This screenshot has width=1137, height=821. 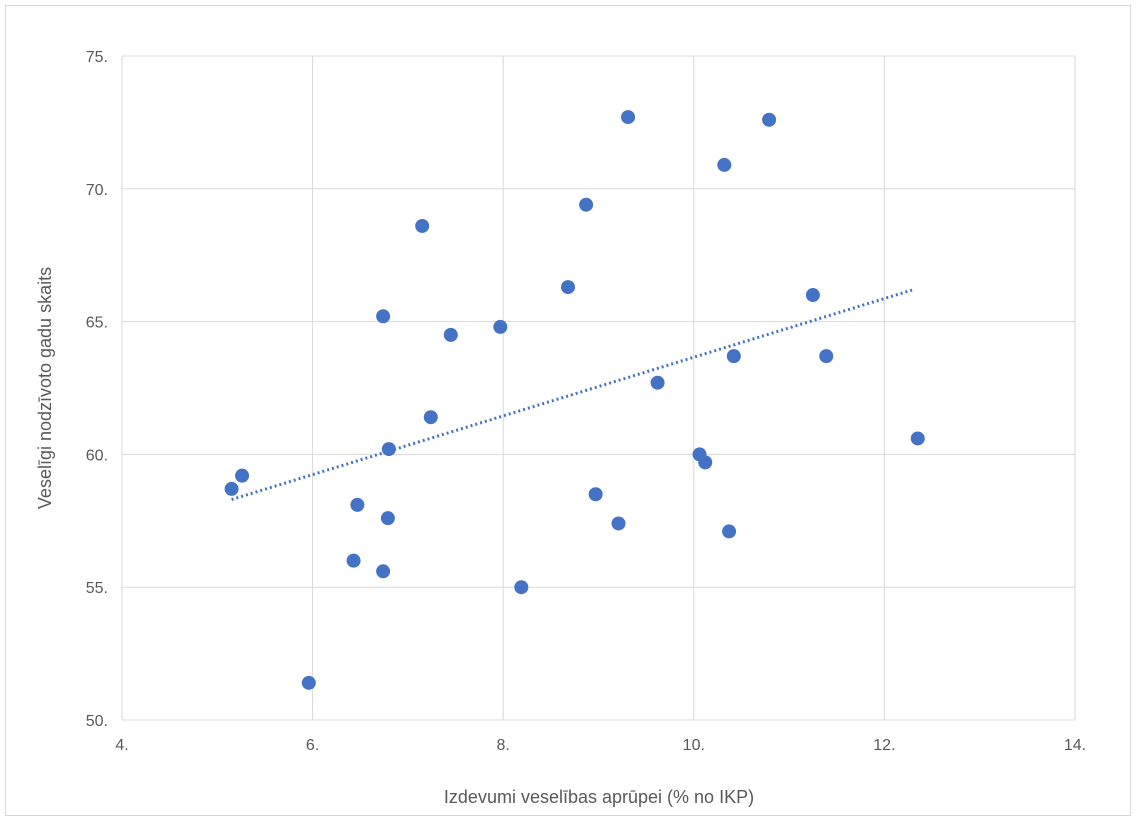 What do you see at coordinates (97, 323) in the screenshot?
I see `y-tick-label: 65.` at bounding box center [97, 323].